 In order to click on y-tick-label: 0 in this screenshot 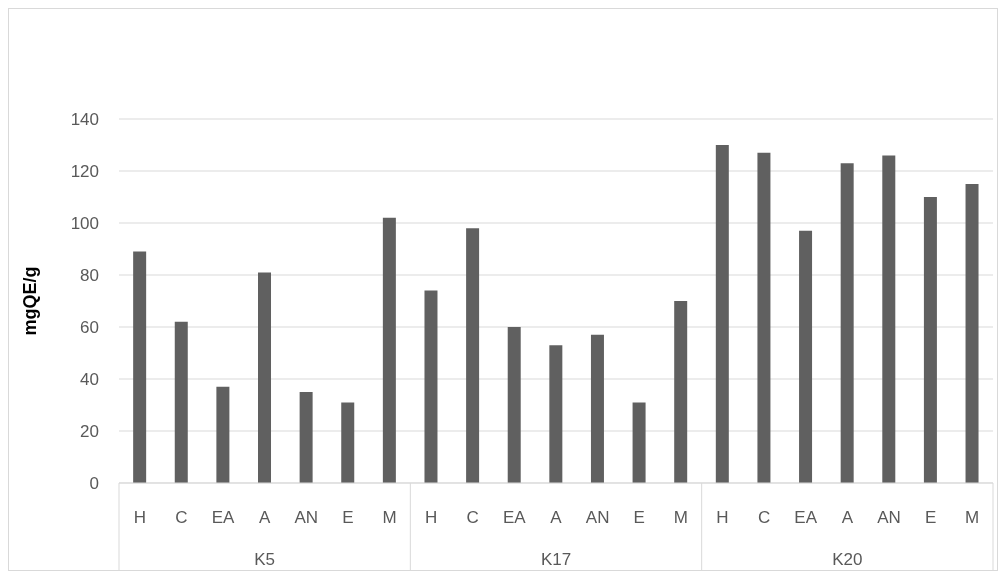, I will do `click(94, 484)`.